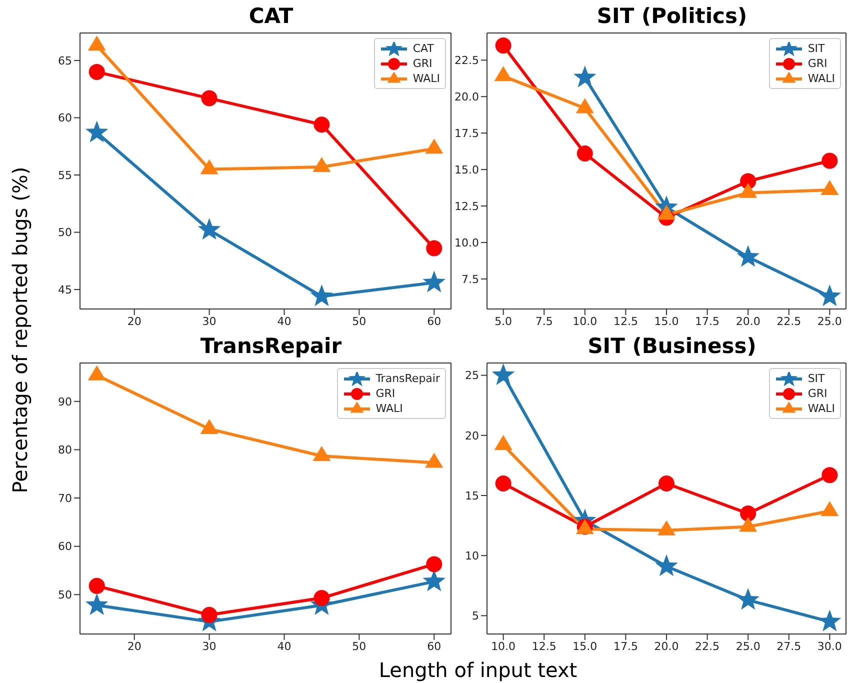 The image size is (857, 683). I want to click on x-tick-label: 30.0, so click(829, 646).